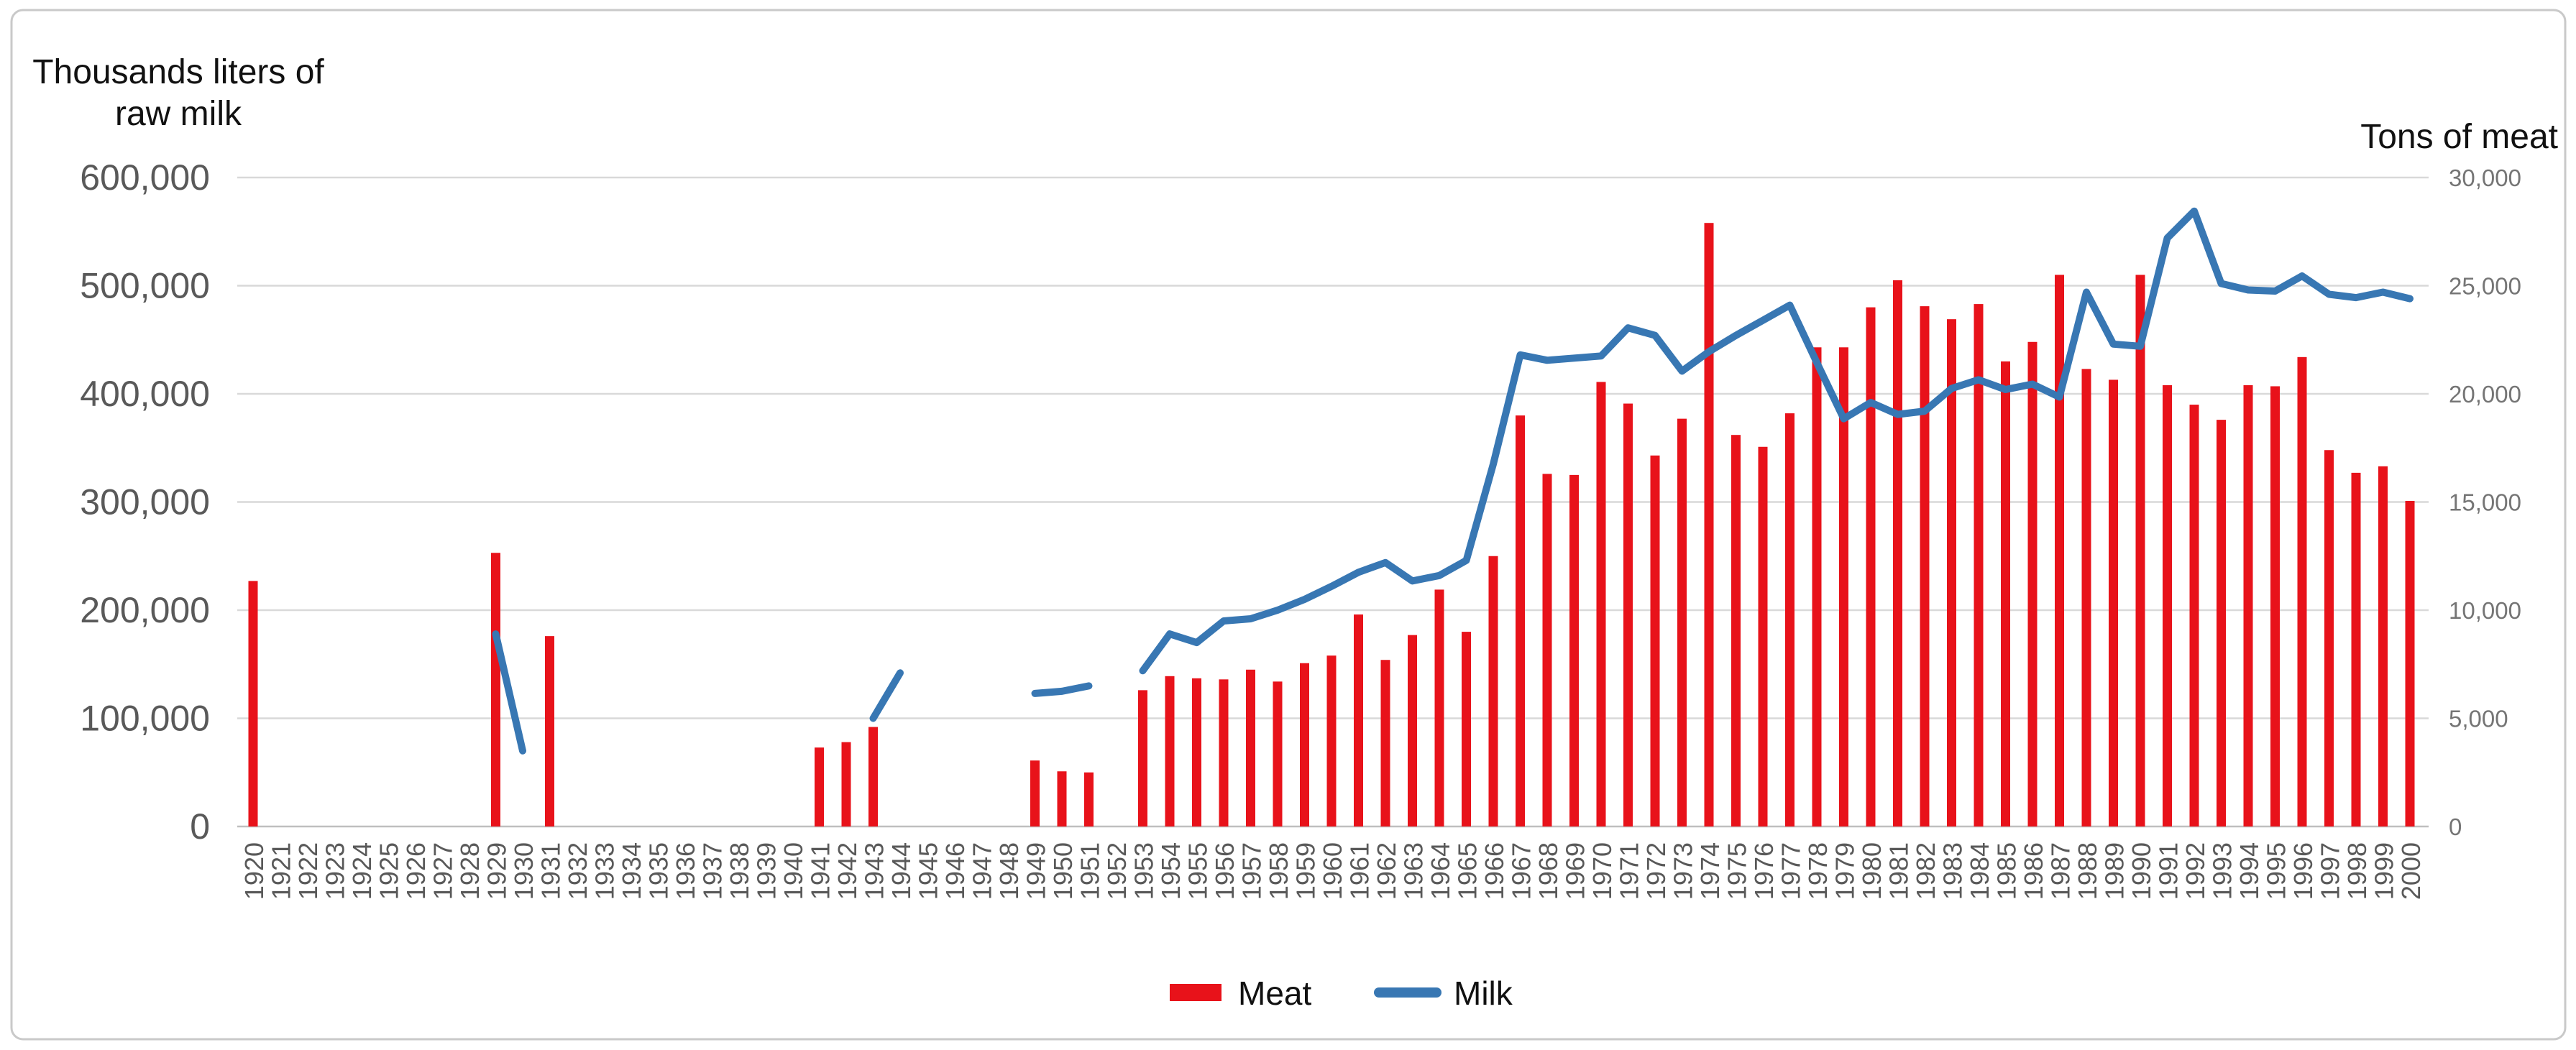 This screenshot has height=1050, width=2576. I want to click on x-axis-year-label: 1949, so click(1036, 871).